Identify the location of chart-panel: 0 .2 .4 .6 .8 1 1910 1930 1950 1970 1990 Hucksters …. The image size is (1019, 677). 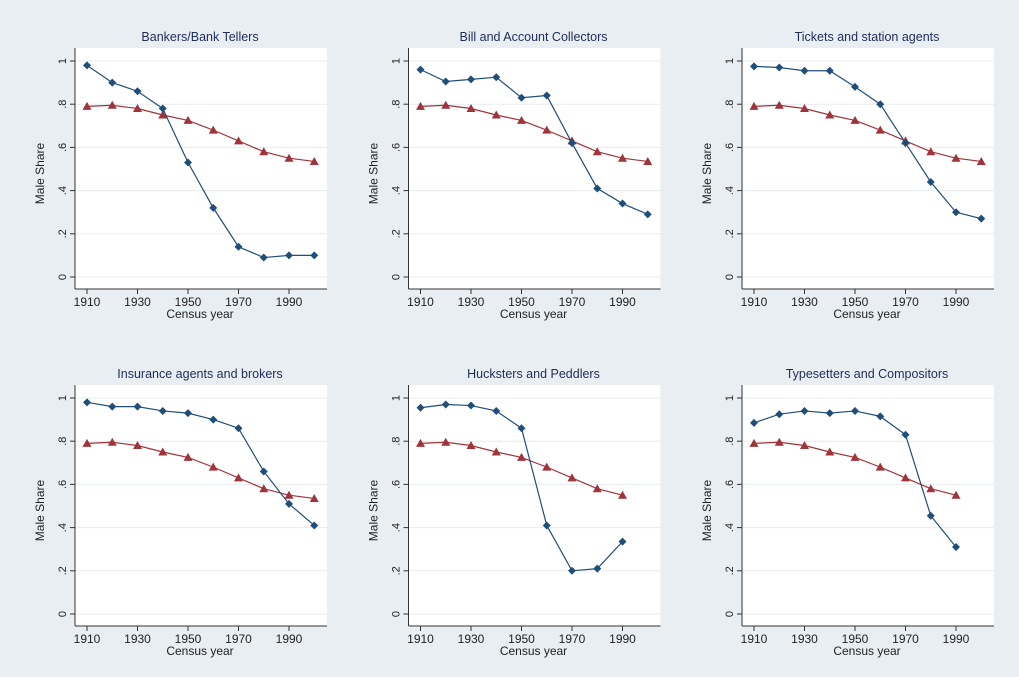
(514, 512).